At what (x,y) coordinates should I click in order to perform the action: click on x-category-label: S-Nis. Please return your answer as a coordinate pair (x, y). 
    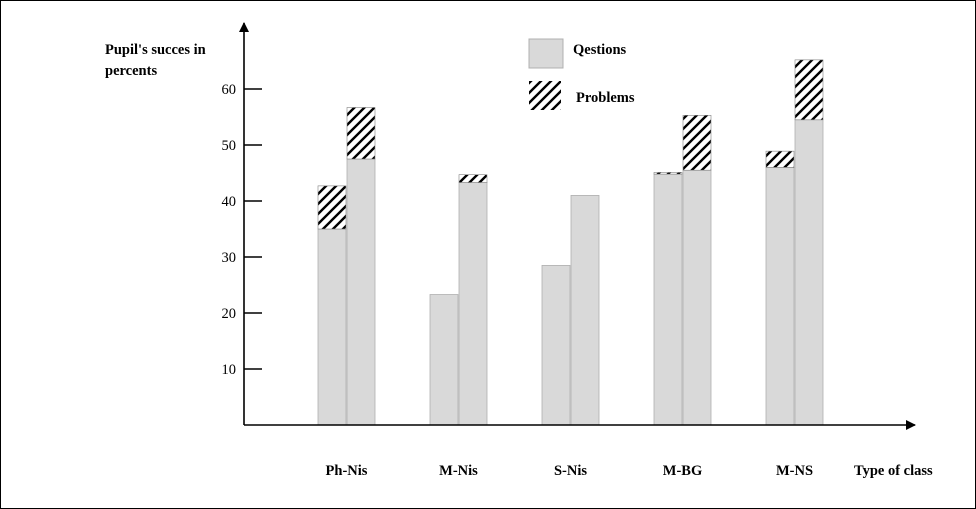
    Looking at the image, I should click on (570, 471).